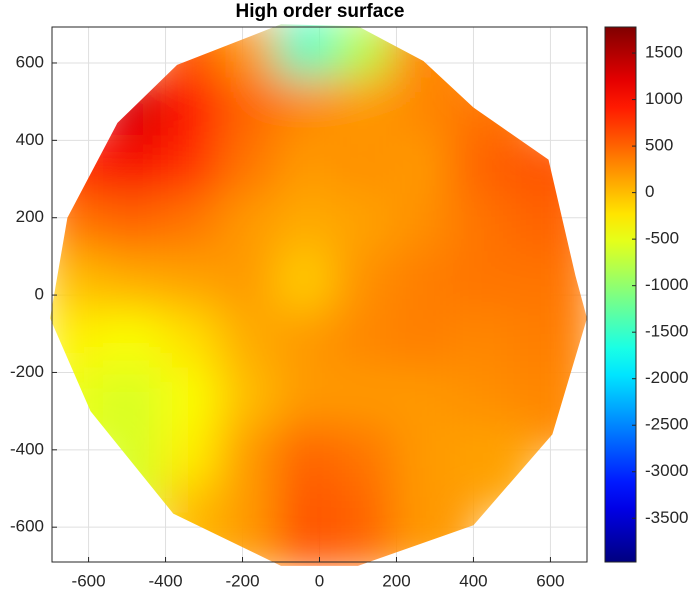  I want to click on y-tick-label: 600, so click(30, 61).